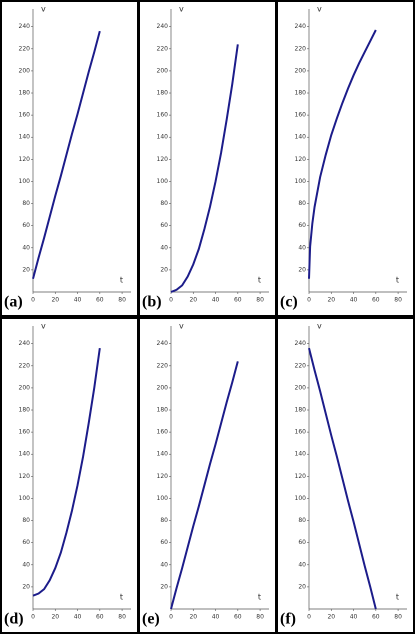 Image resolution: width=416 pixels, height=635 pixels. What do you see at coordinates (289, 302) in the screenshot?
I see `panel-label: (c)` at bounding box center [289, 302].